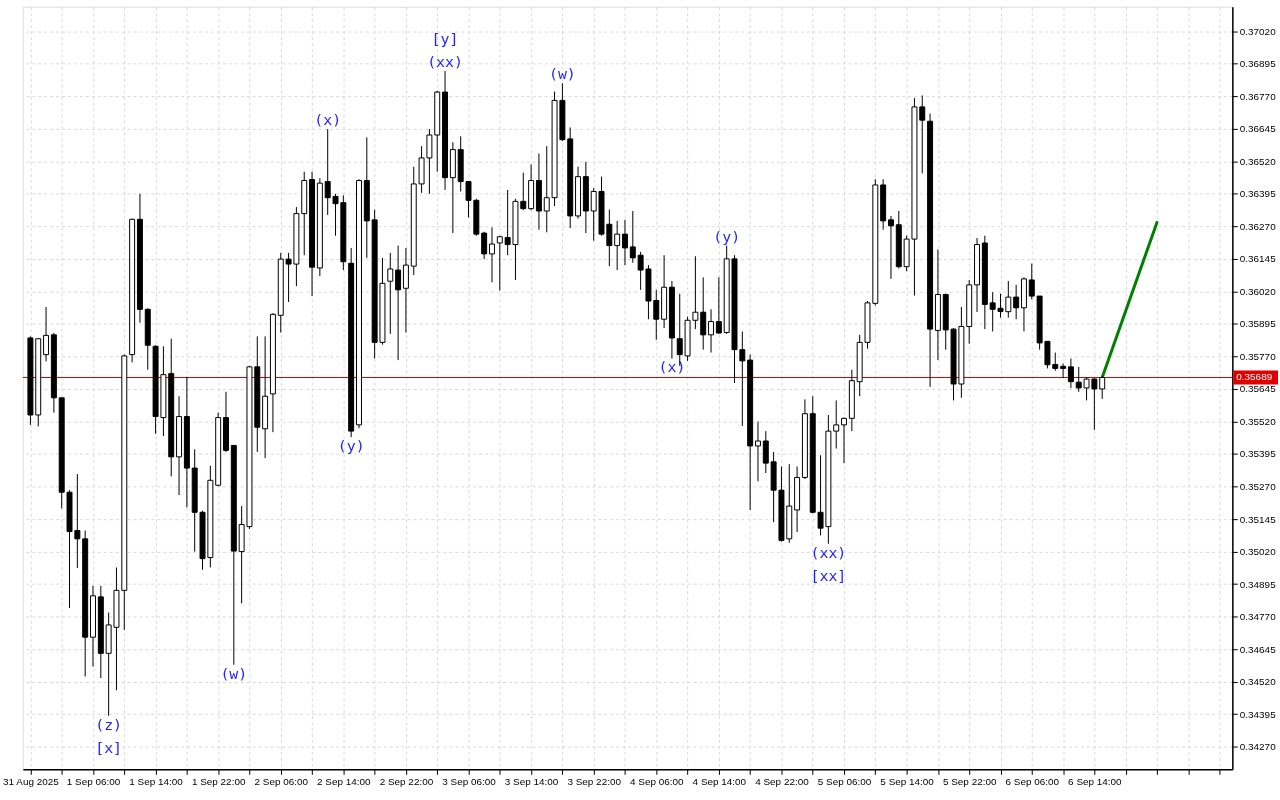 This screenshot has height=800, width=1280. Describe the element at coordinates (1258, 519) in the screenshot. I see `y-tick-label: 0.35145` at that location.